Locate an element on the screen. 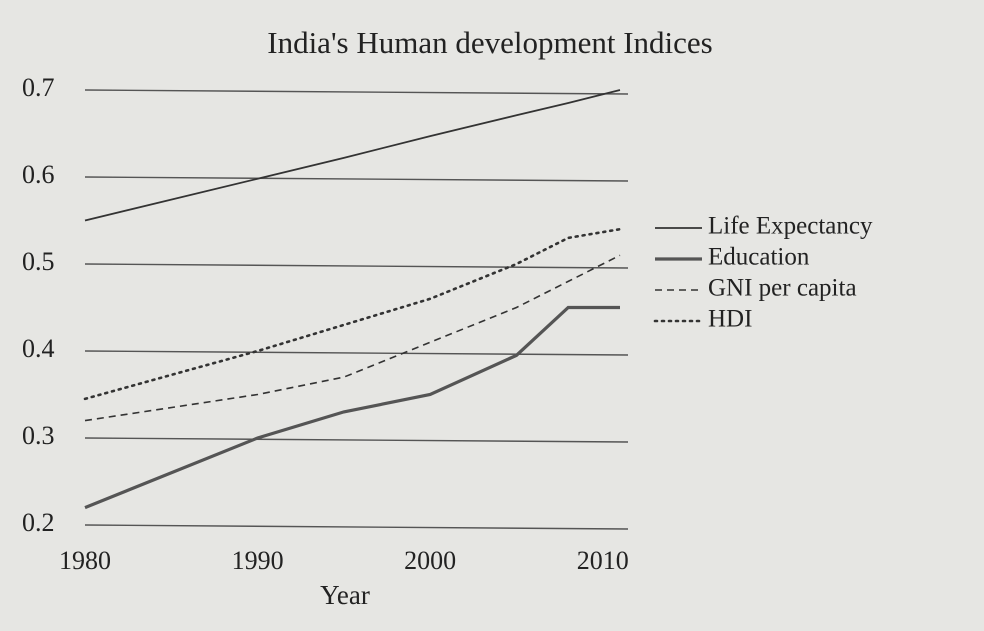 The width and height of the screenshot is (984, 631). x-axis-label: Year is located at coordinates (345, 595).